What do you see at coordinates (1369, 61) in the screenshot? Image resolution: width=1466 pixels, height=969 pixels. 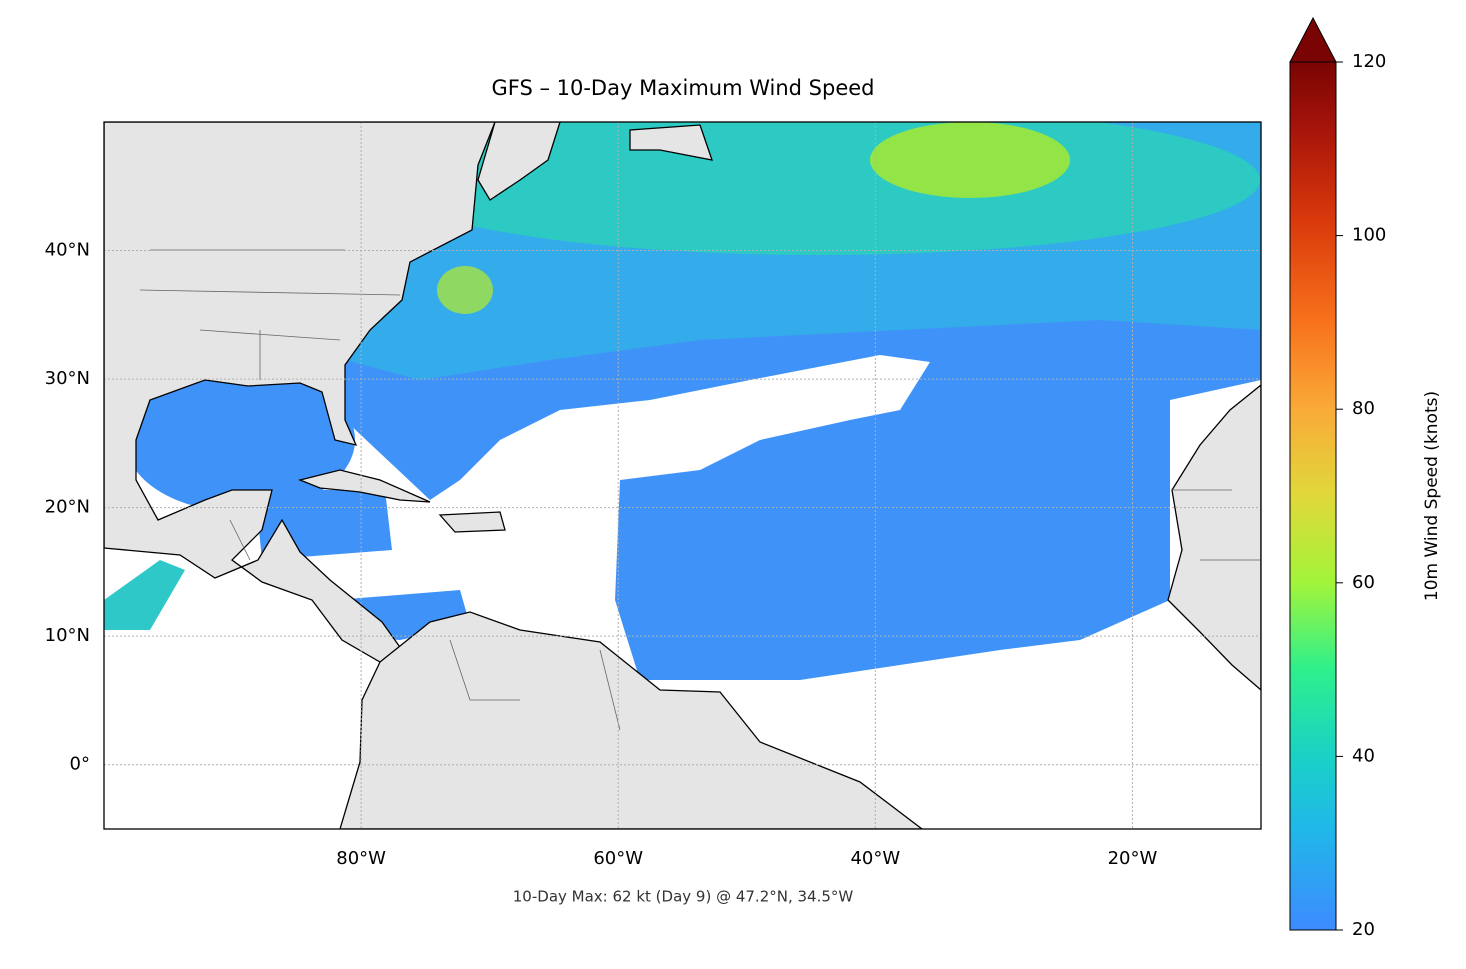 I see `colorbar-tick-label: 120` at bounding box center [1369, 61].